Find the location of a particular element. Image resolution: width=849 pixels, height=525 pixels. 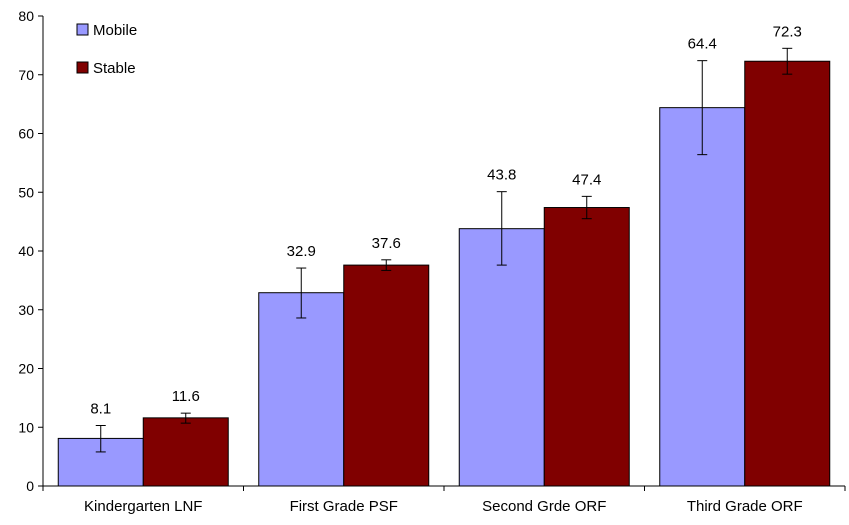

y-tick-label: 50 is located at coordinates (26, 192).